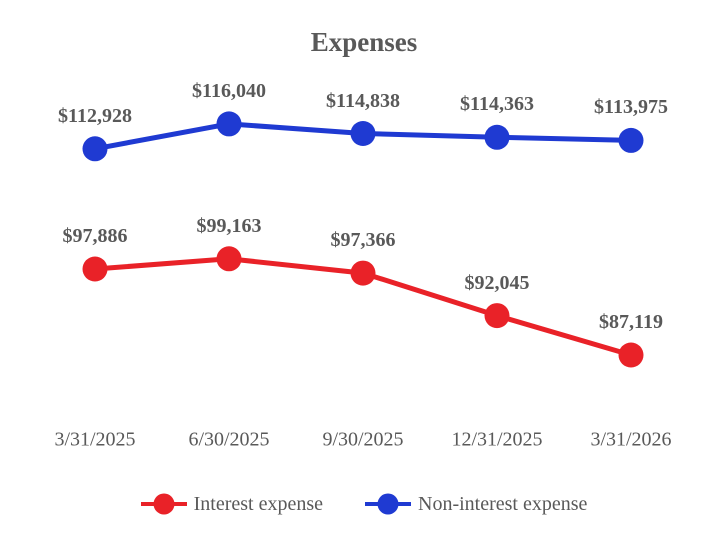  I want to click on legend-marker-non-interest-icon, so click(388, 504).